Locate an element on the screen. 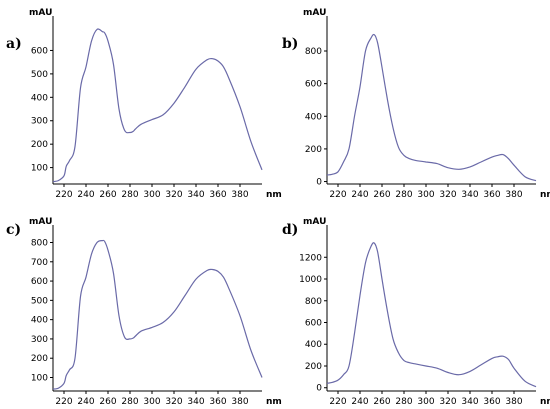 The height and width of the screenshot is (409, 550). x-tick-label-d: 380 is located at coordinates (513, 402).